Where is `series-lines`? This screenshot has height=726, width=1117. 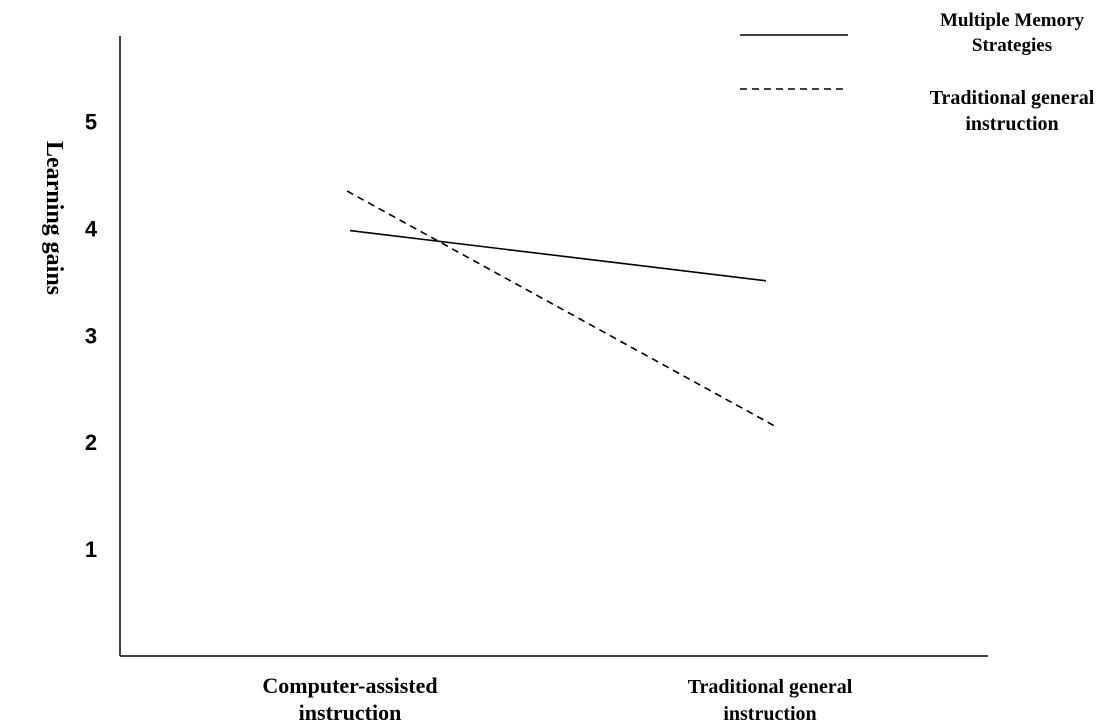
series-lines is located at coordinates (561, 308).